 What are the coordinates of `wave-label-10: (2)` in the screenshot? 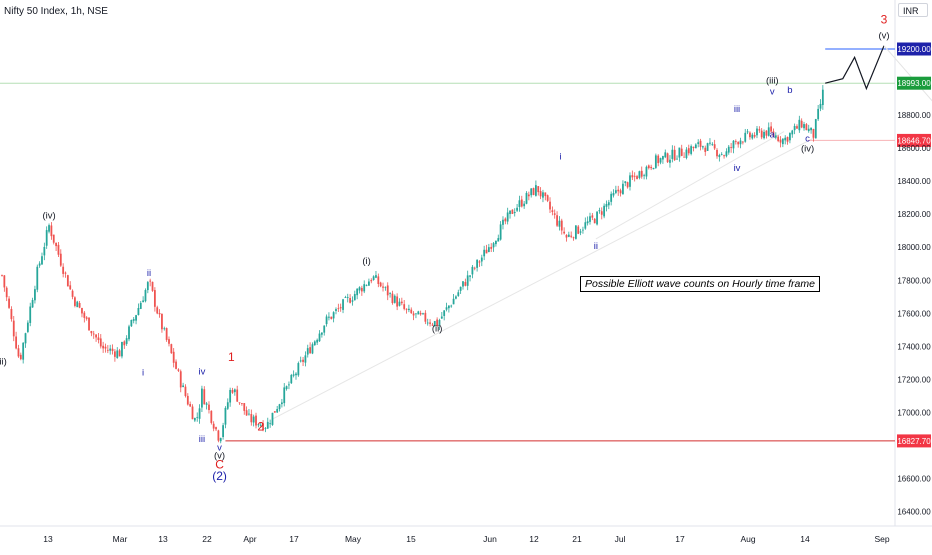 It's located at (219, 476).